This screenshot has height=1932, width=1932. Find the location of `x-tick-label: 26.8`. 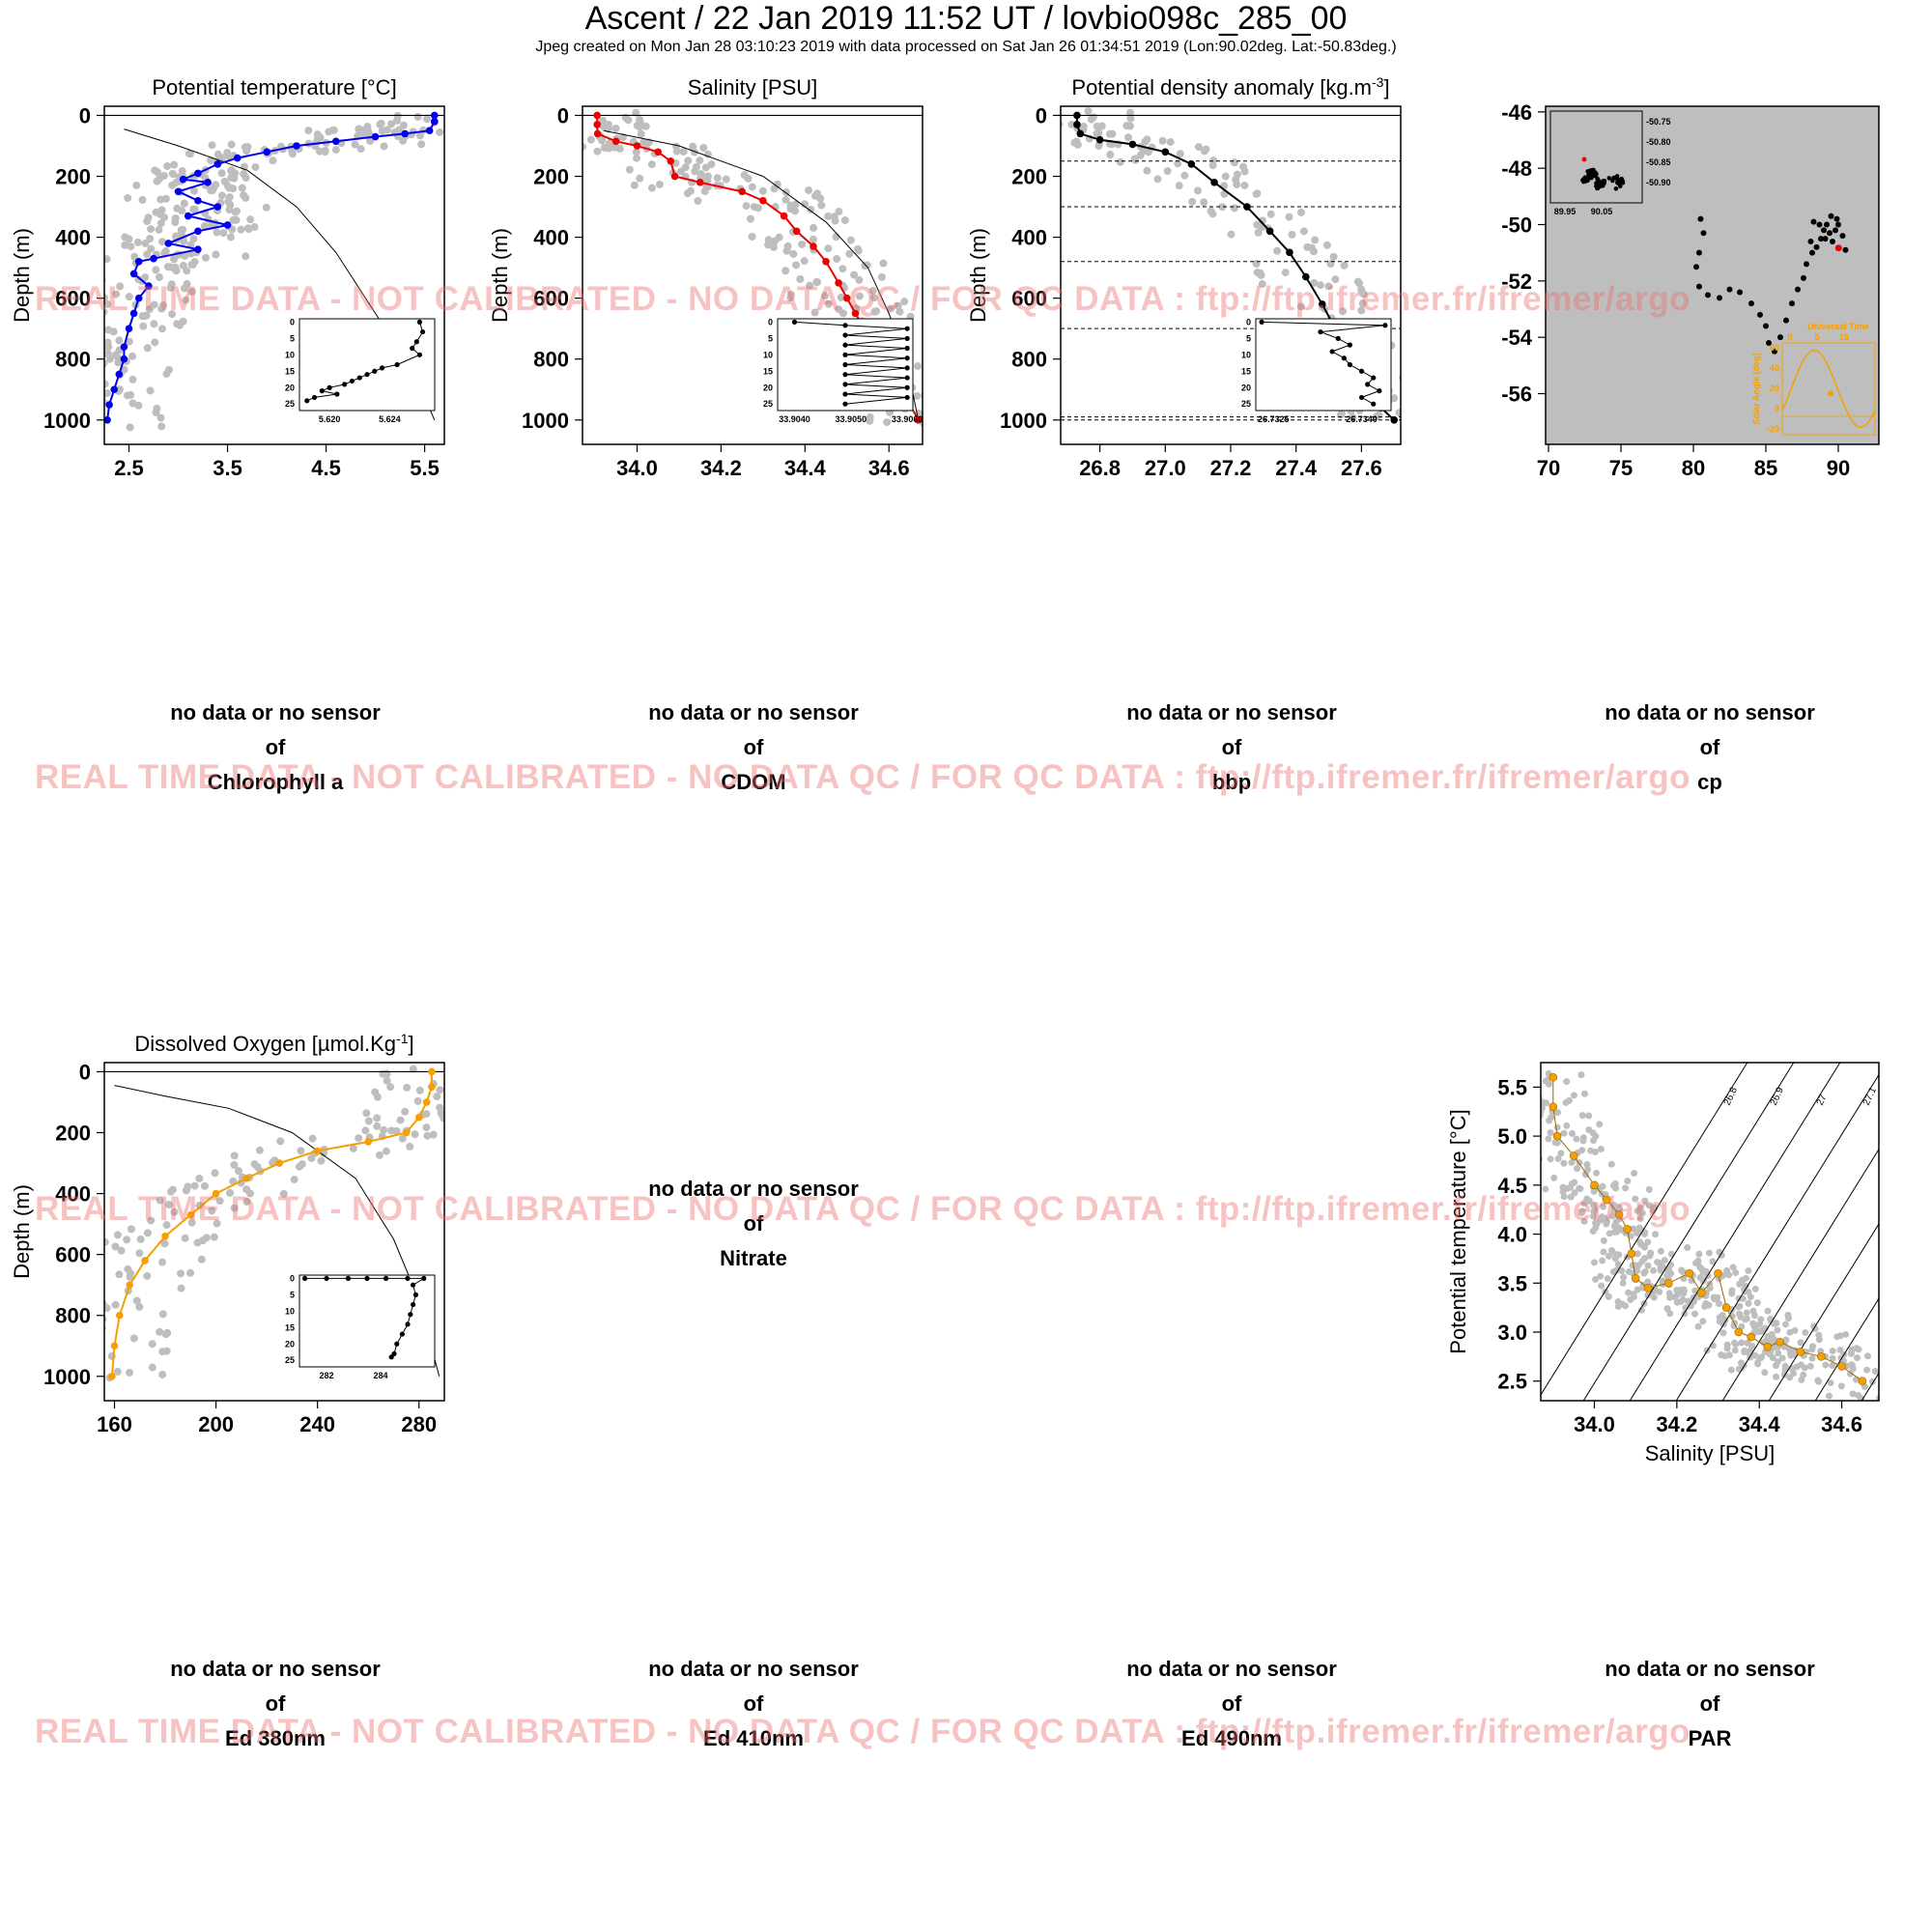

x-tick-label: 26.8 is located at coordinates (1100, 468).